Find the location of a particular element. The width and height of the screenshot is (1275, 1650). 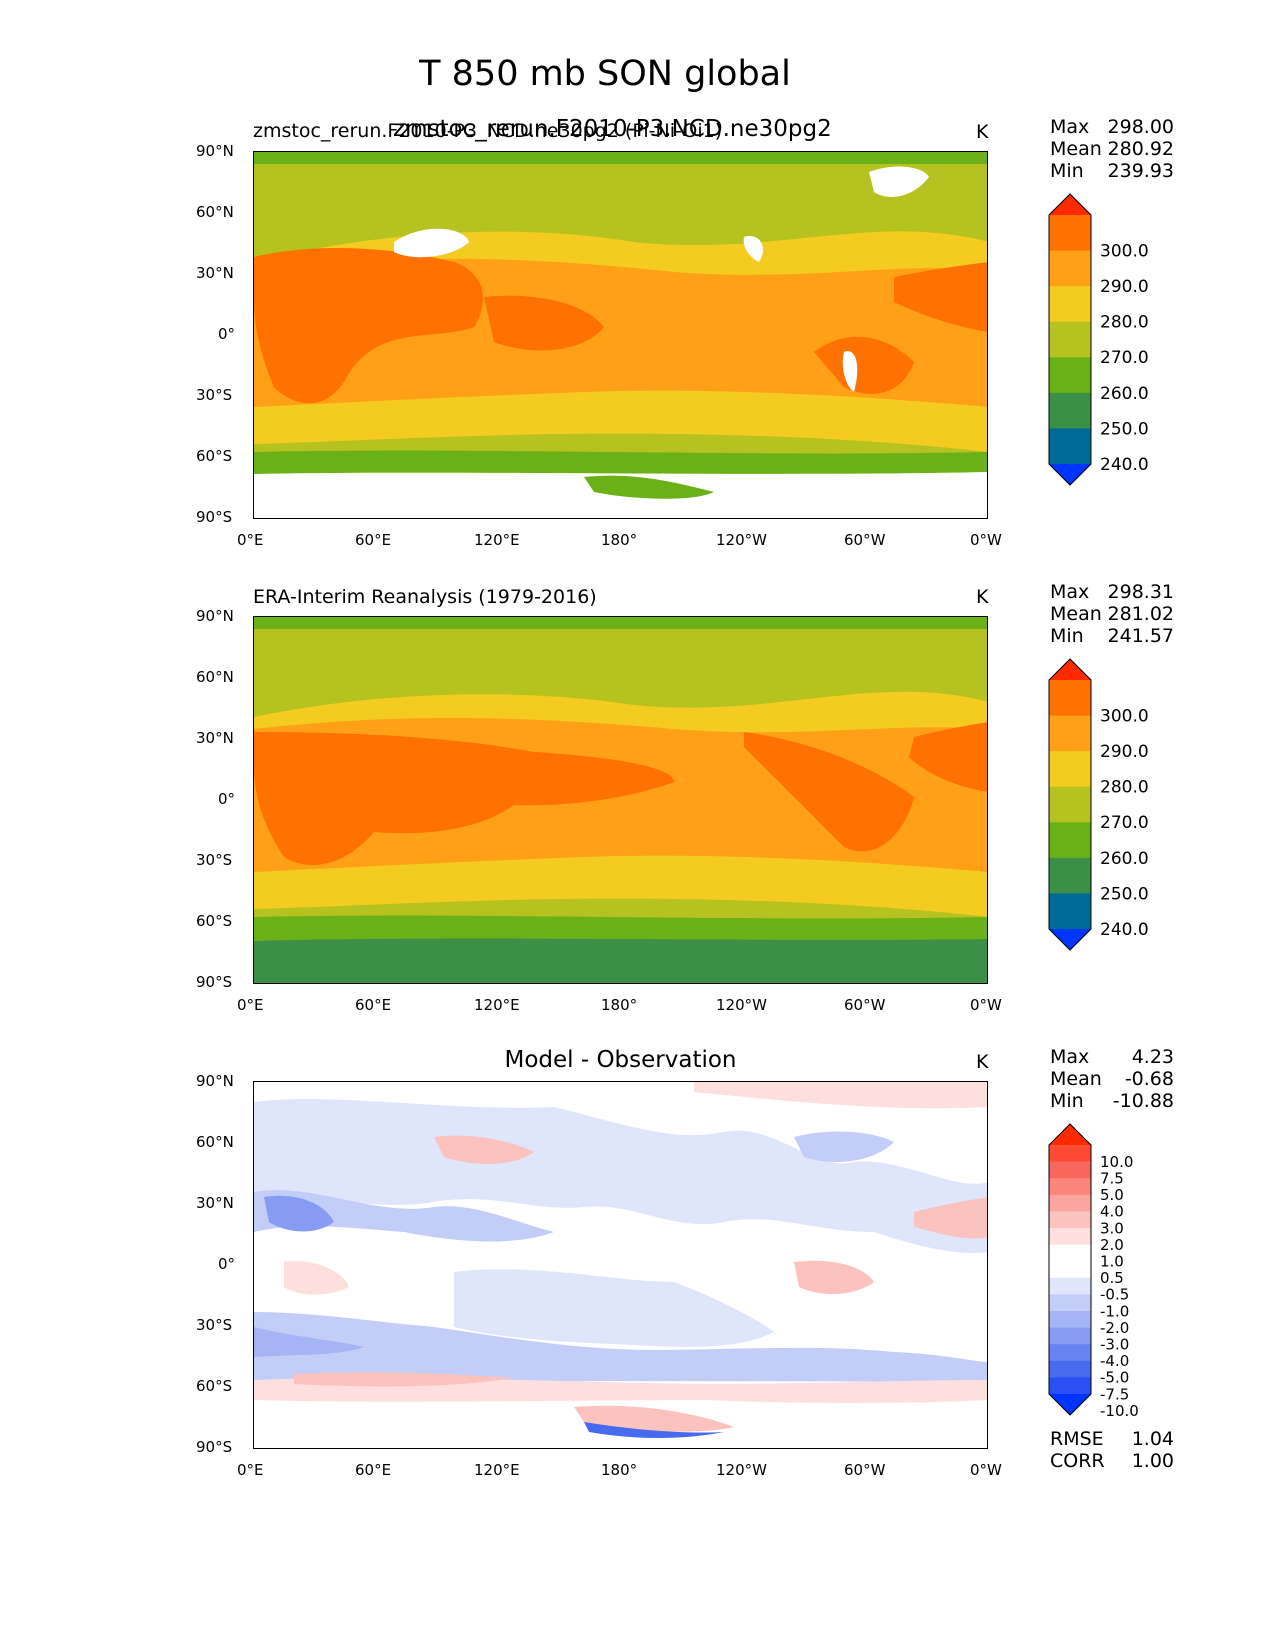

colorbar-tick-label: 2.0 is located at coordinates (1112, 1245).